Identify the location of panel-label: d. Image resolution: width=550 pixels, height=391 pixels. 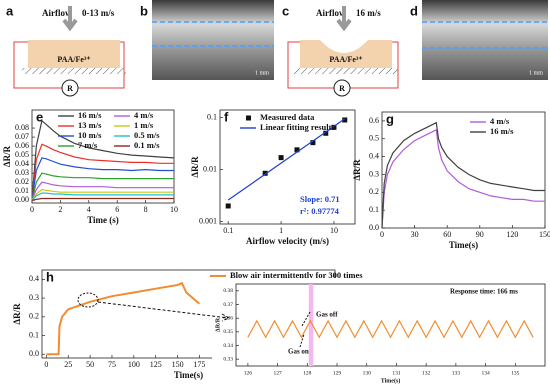
(414, 10).